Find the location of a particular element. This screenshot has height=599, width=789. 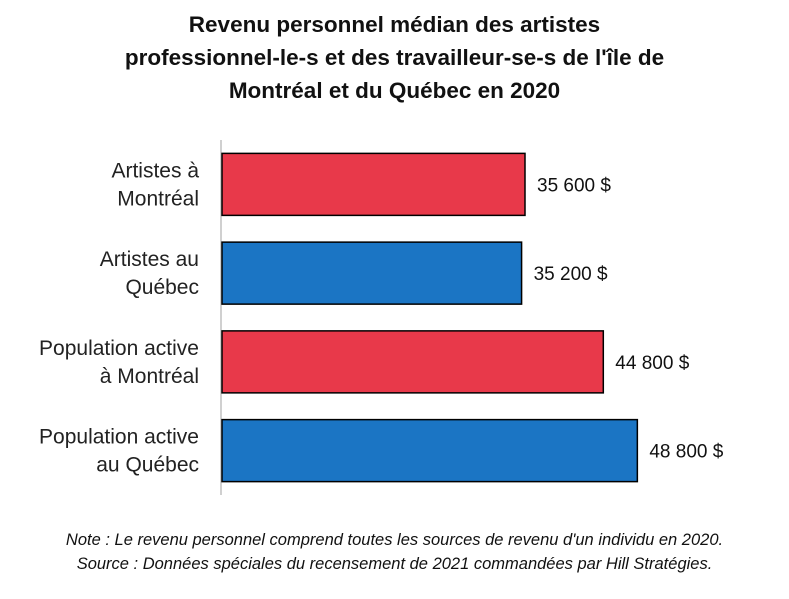

category-label-3: Population active à Montréal is located at coordinates (119, 362).